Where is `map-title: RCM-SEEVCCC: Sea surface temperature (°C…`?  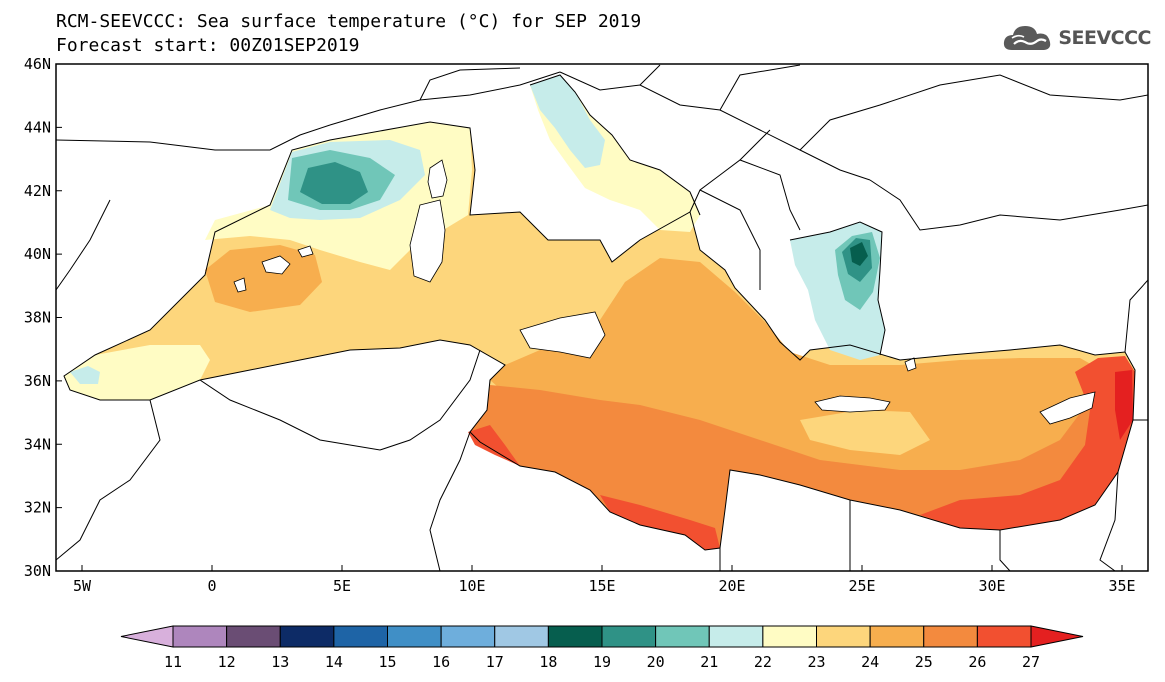
map-title: RCM-SEEVCCC: Sea surface temperature (°C… is located at coordinates (349, 21).